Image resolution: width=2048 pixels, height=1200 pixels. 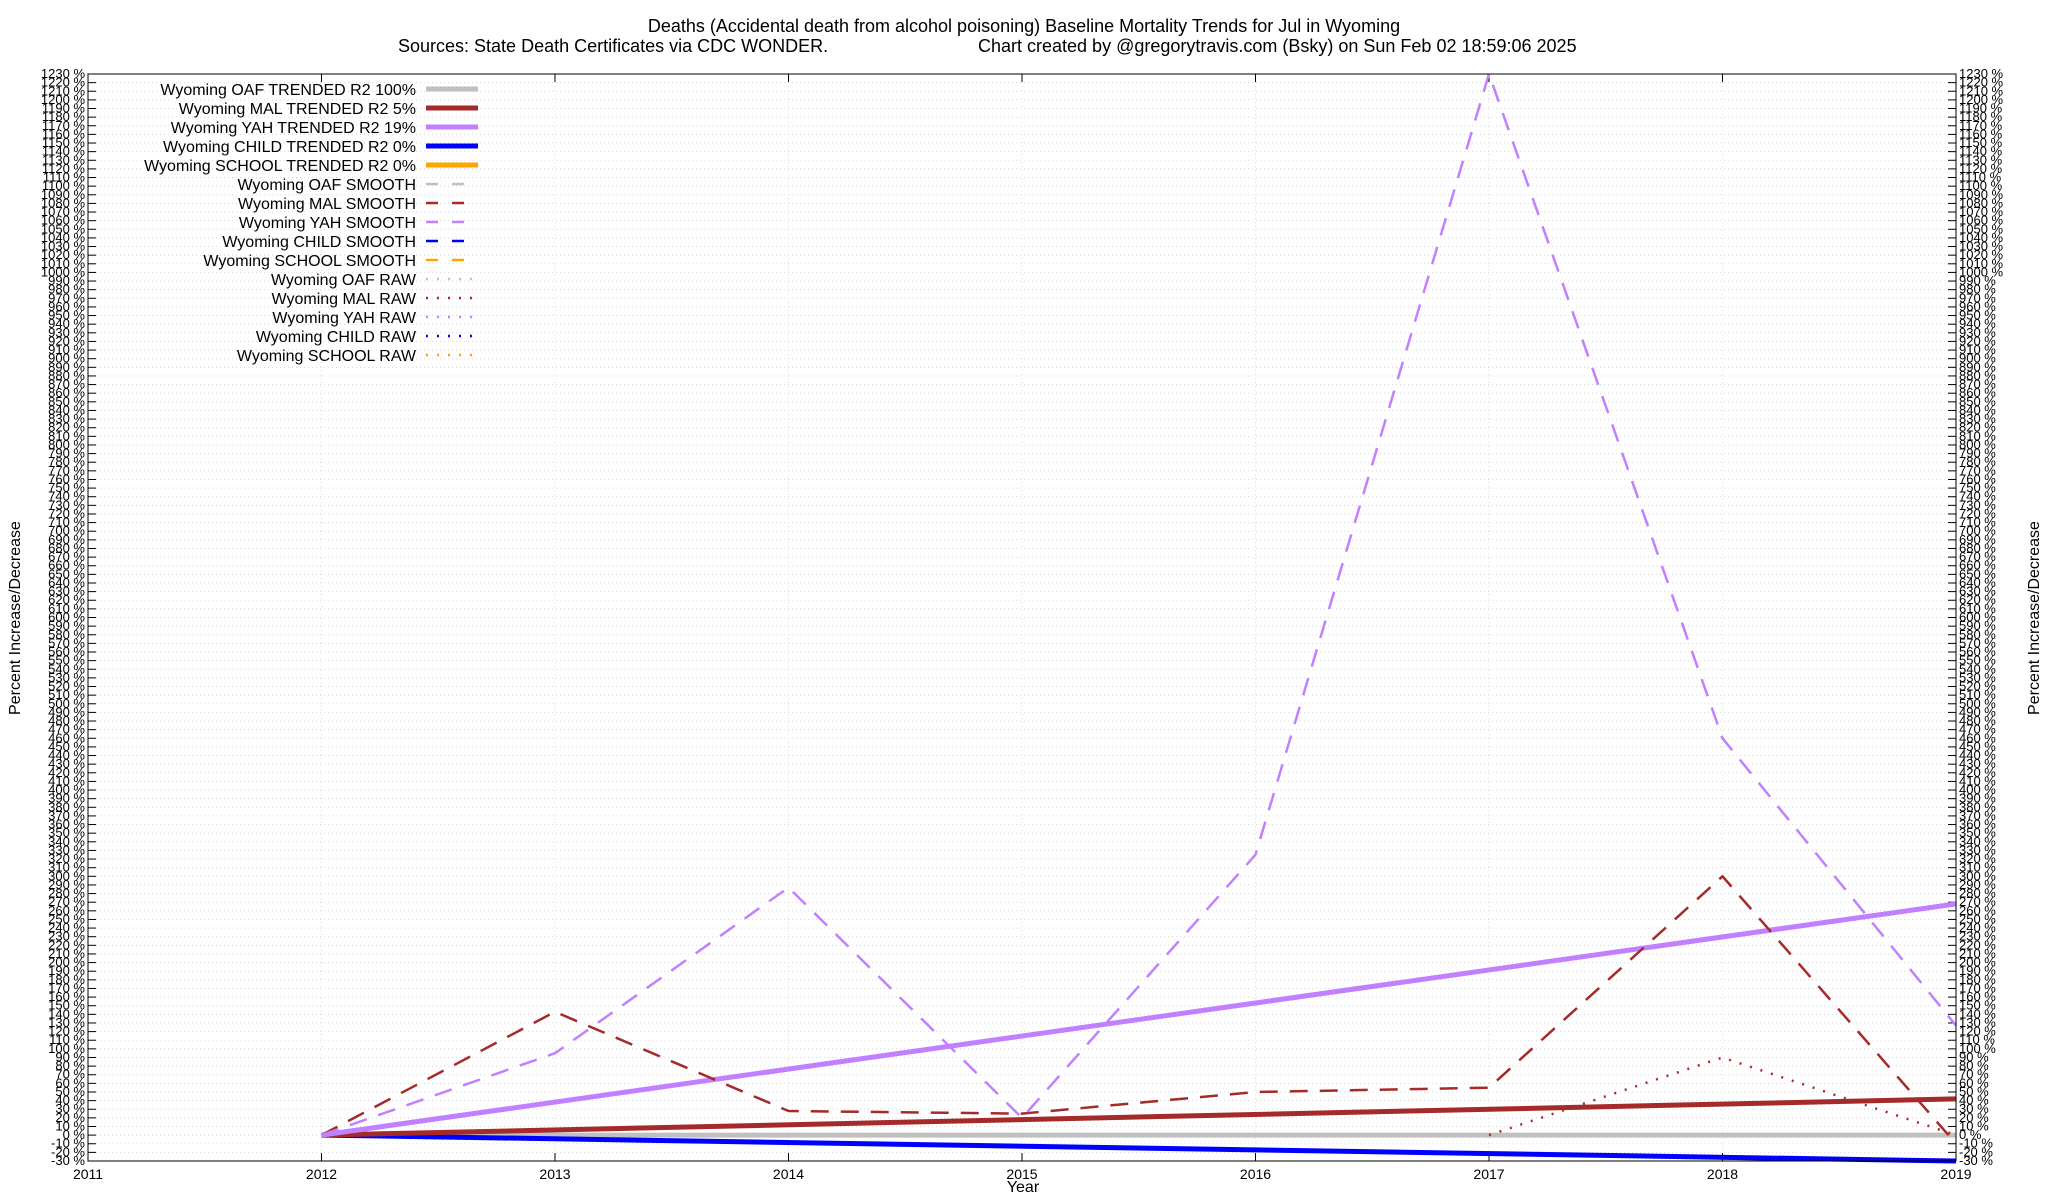 What do you see at coordinates (1981, 90) in the screenshot?
I see `y-tick-label-right: 1210 %` at bounding box center [1981, 90].